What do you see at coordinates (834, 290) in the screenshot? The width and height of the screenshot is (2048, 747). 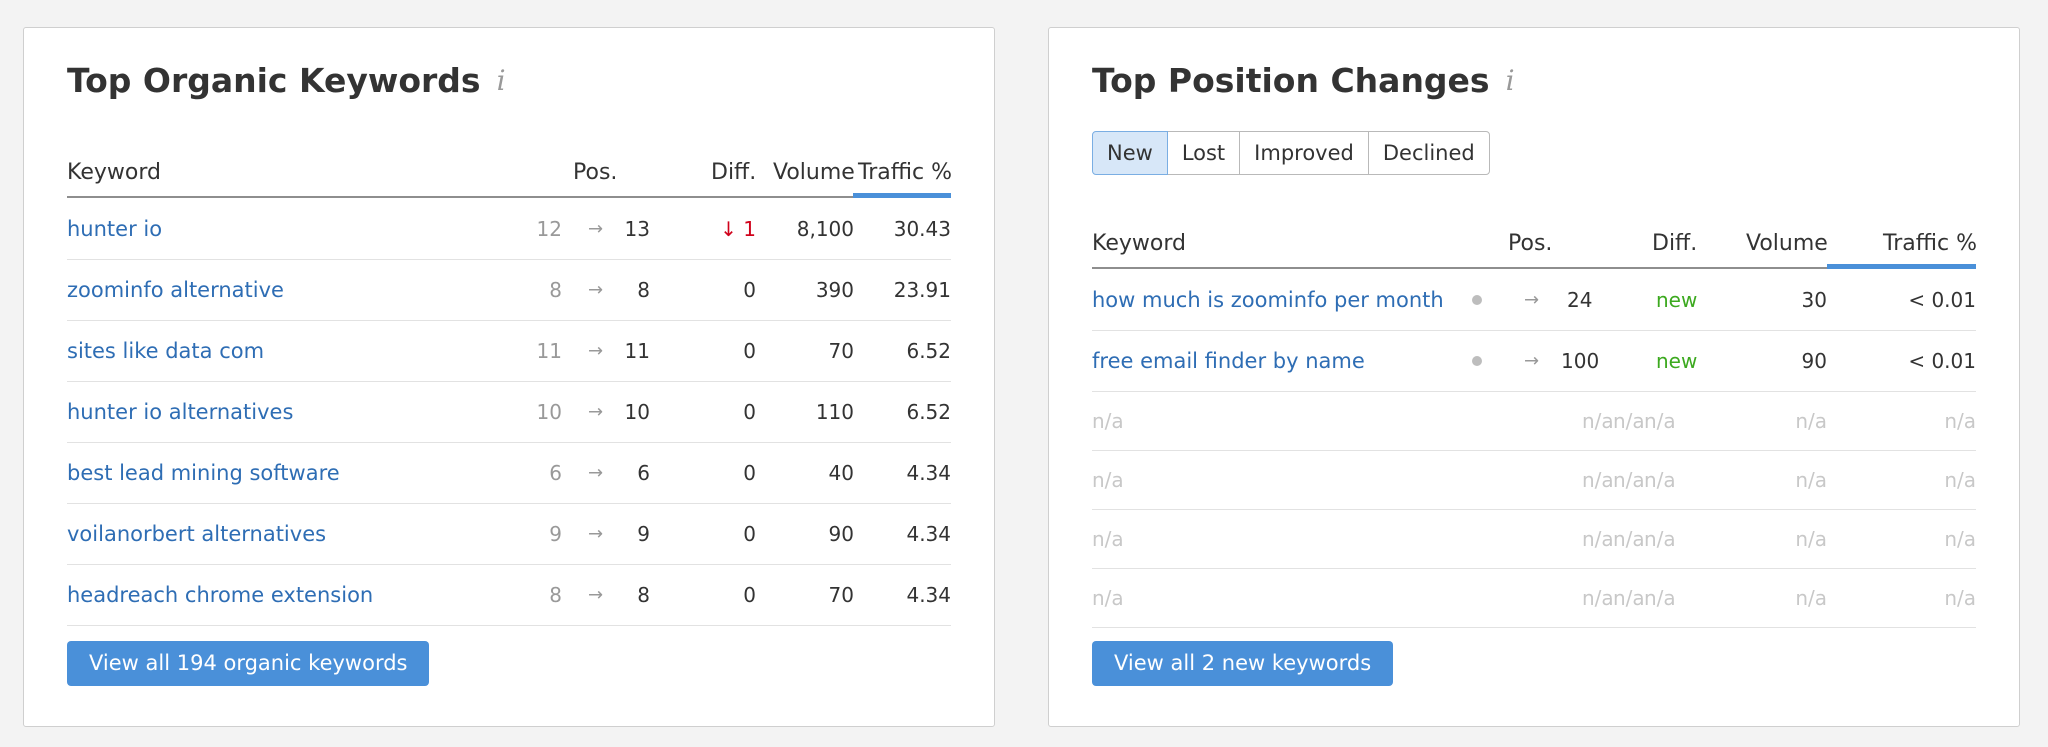 I see `search-volume: 390` at bounding box center [834, 290].